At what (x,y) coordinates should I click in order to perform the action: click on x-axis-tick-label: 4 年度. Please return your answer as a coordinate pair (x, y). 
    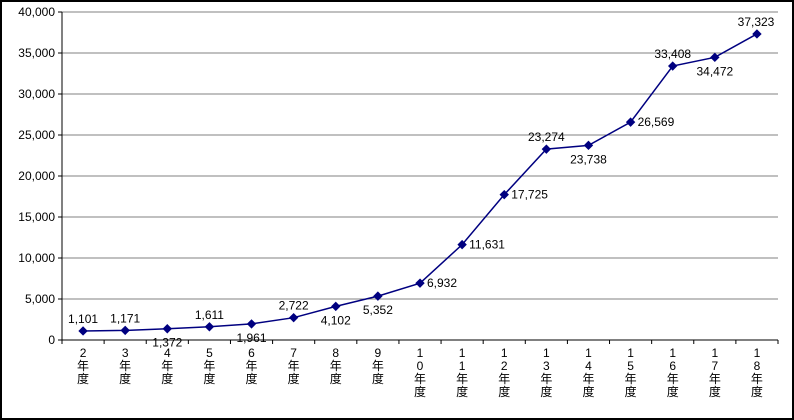
    Looking at the image, I should click on (167, 366).